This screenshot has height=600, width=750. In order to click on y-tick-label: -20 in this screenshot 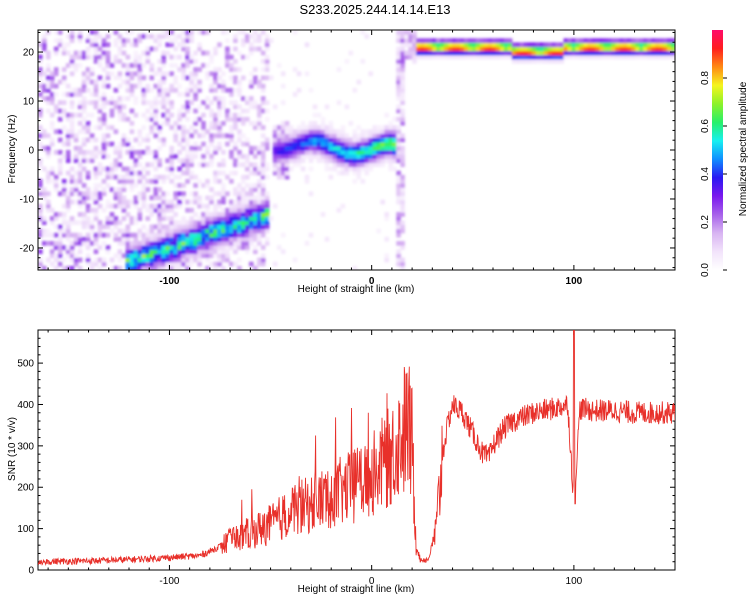, I will do `click(27, 248)`.